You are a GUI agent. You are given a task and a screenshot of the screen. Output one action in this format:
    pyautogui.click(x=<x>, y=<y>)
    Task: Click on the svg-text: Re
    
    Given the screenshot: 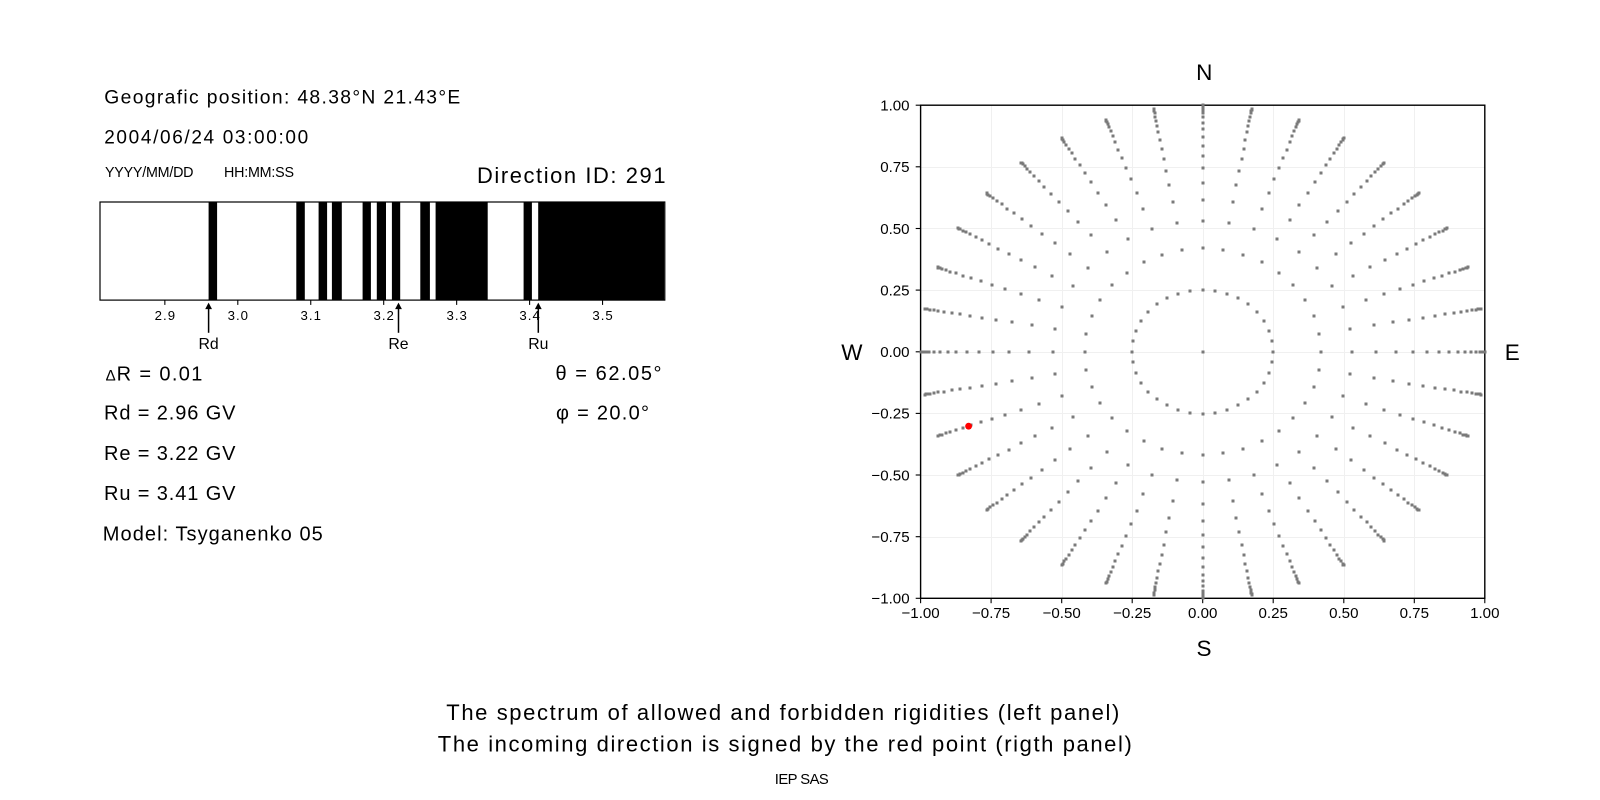 What is the action you would take?
    pyautogui.click(x=398, y=344)
    